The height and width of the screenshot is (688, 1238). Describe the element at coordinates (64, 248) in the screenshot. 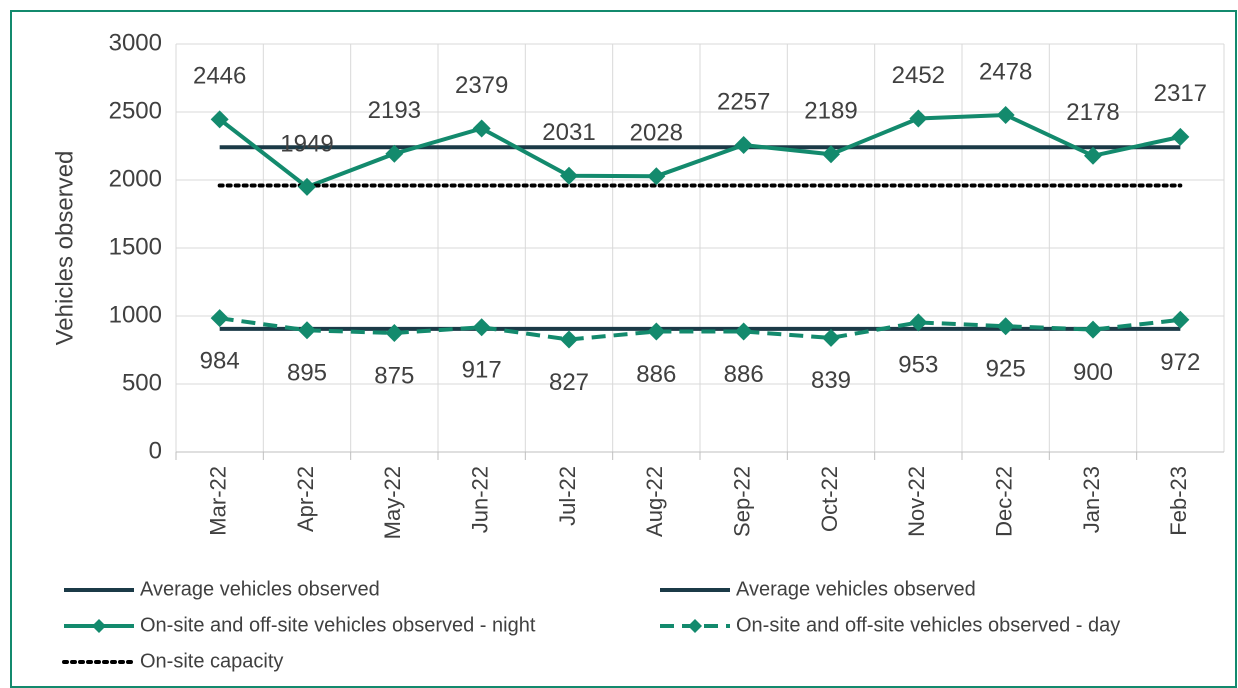

I see `y-axis-label: Vehicles observed` at that location.